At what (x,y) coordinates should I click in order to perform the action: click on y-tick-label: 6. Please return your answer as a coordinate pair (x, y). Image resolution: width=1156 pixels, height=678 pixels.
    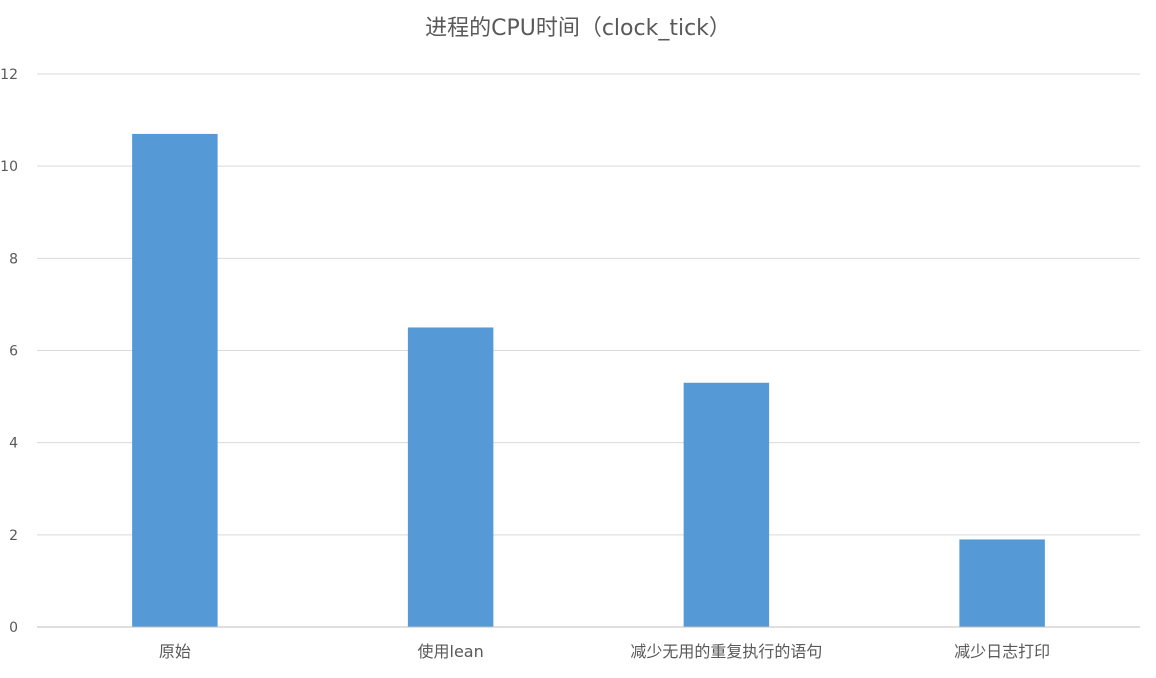
    Looking at the image, I should click on (13, 352).